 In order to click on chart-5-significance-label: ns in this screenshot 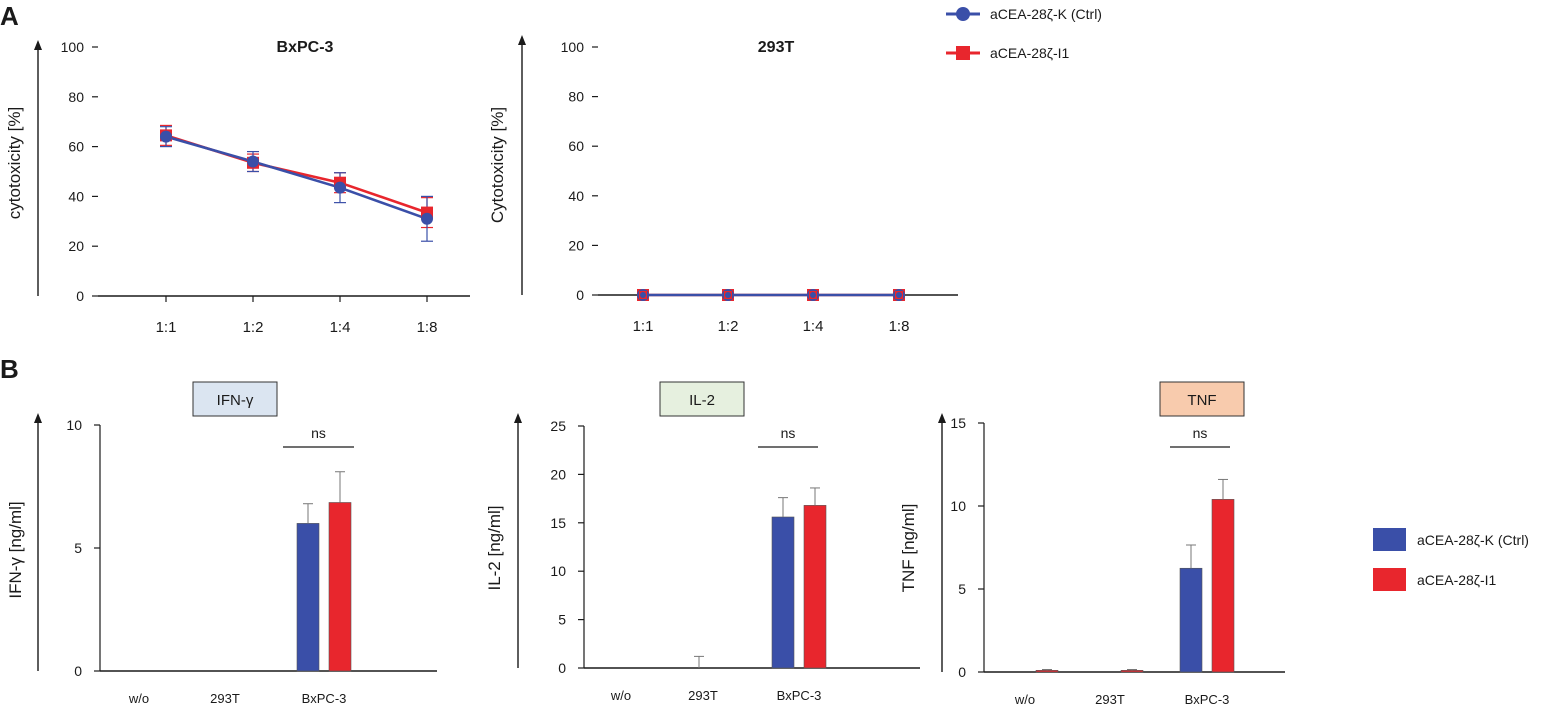, I will do `click(1200, 433)`.